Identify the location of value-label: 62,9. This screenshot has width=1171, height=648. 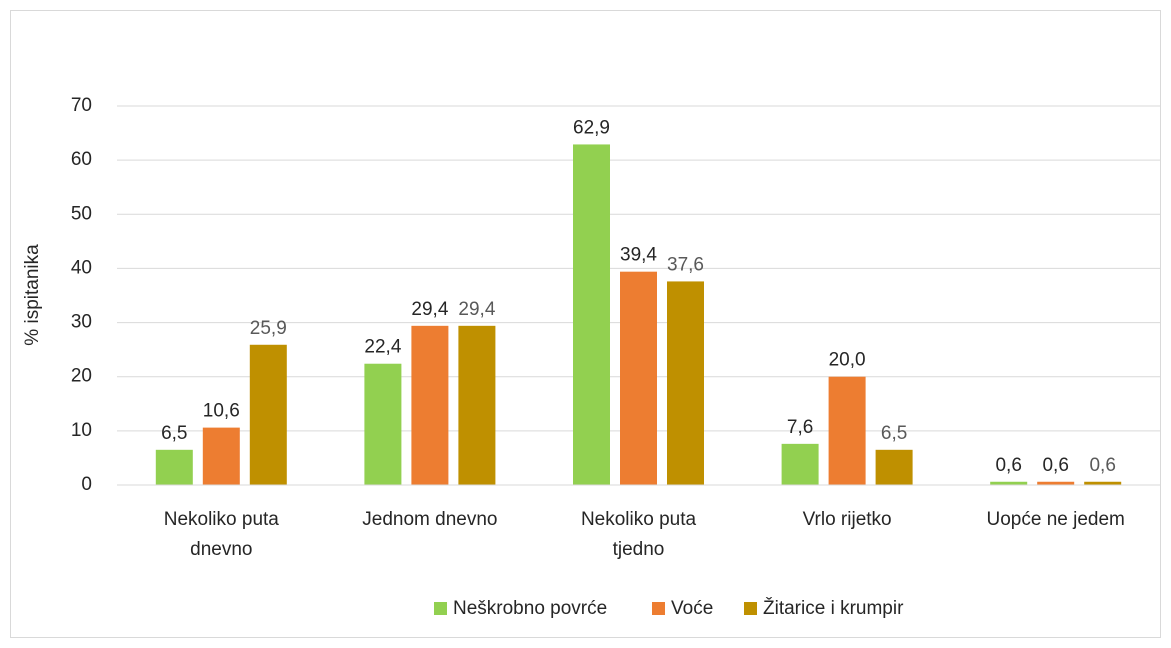
(591, 127).